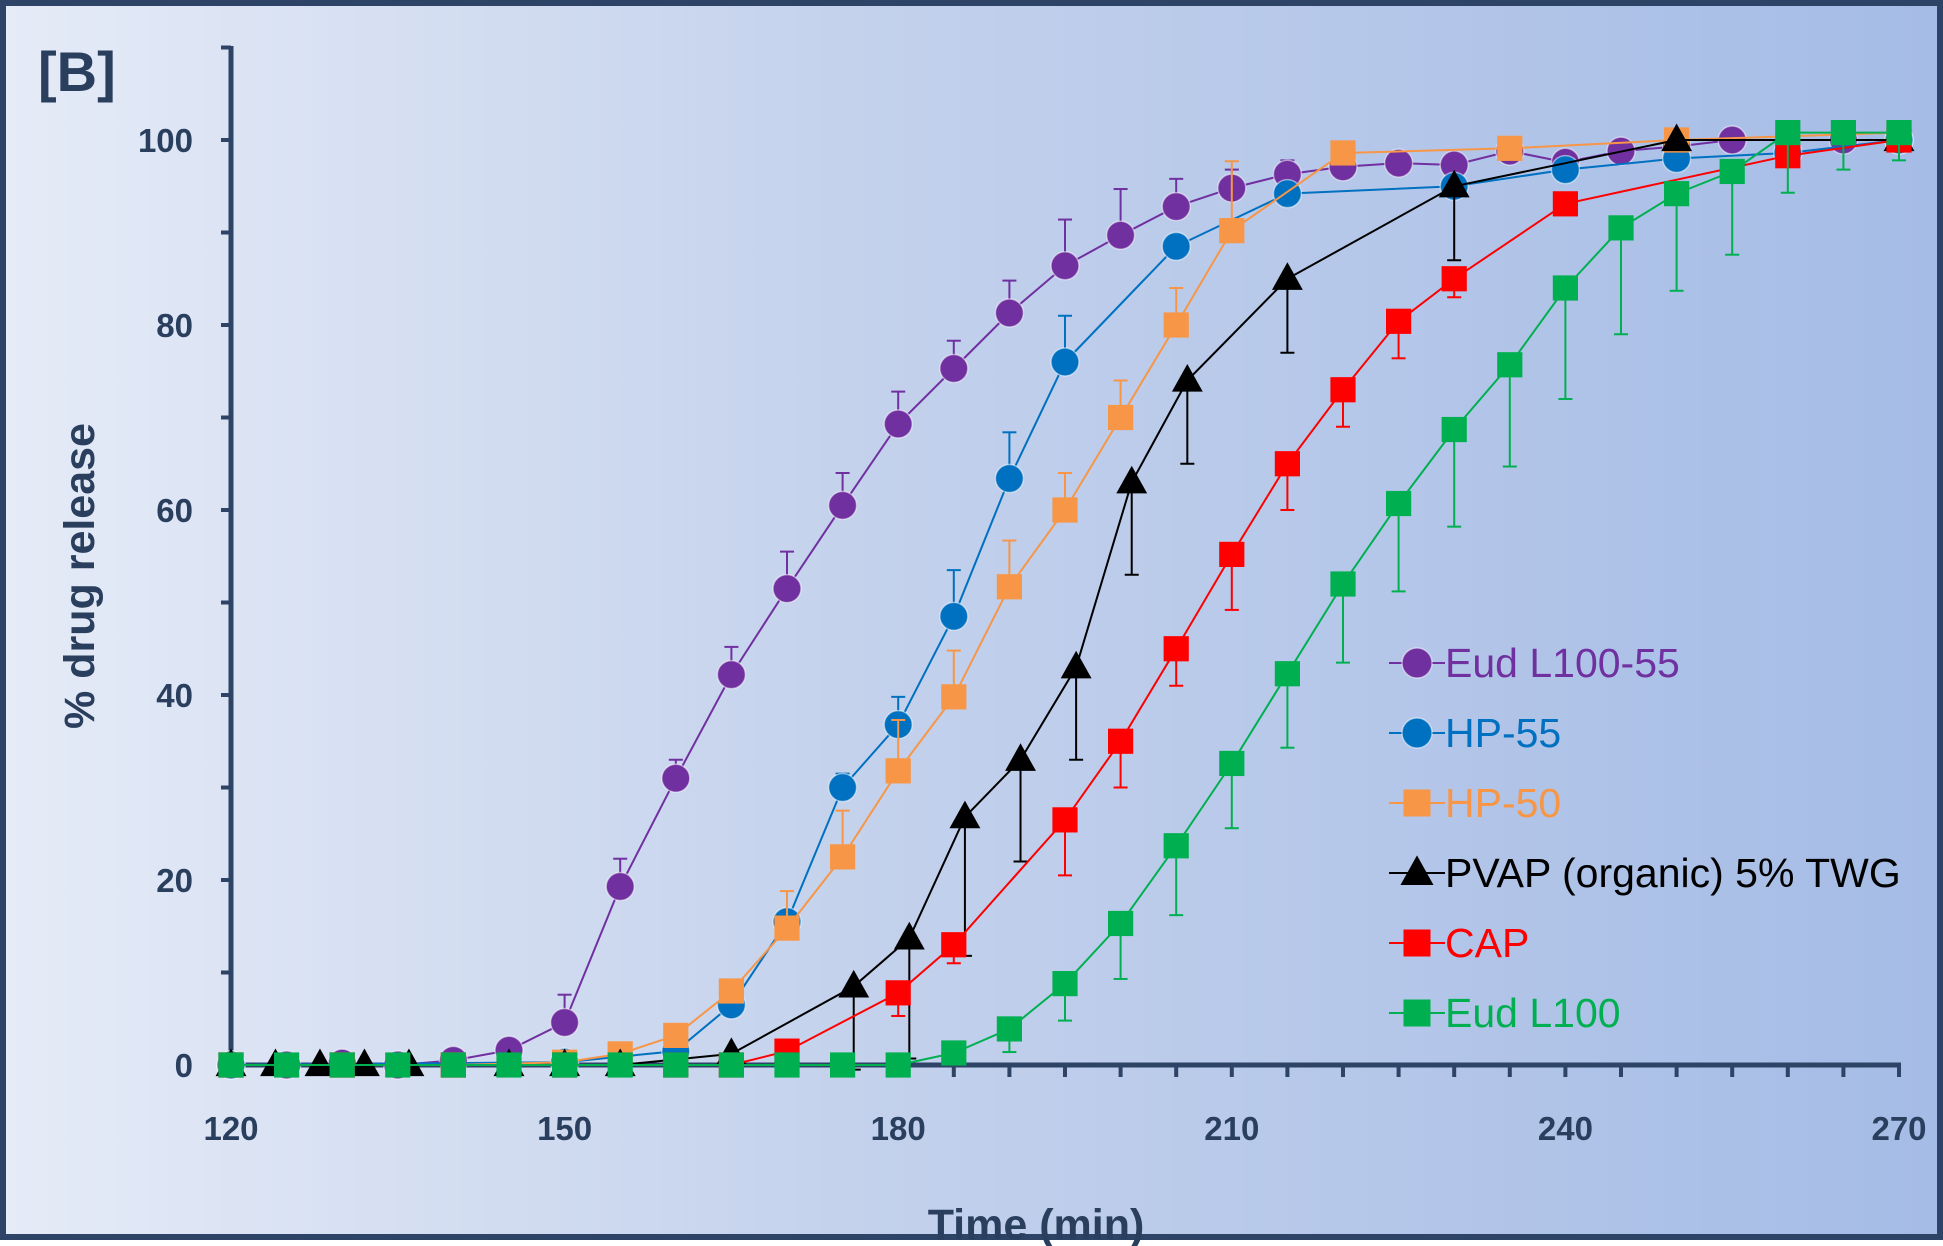 This screenshot has width=1943, height=1246. Describe the element at coordinates (230, 1128) in the screenshot. I see `x-tick-label: 120` at that location.